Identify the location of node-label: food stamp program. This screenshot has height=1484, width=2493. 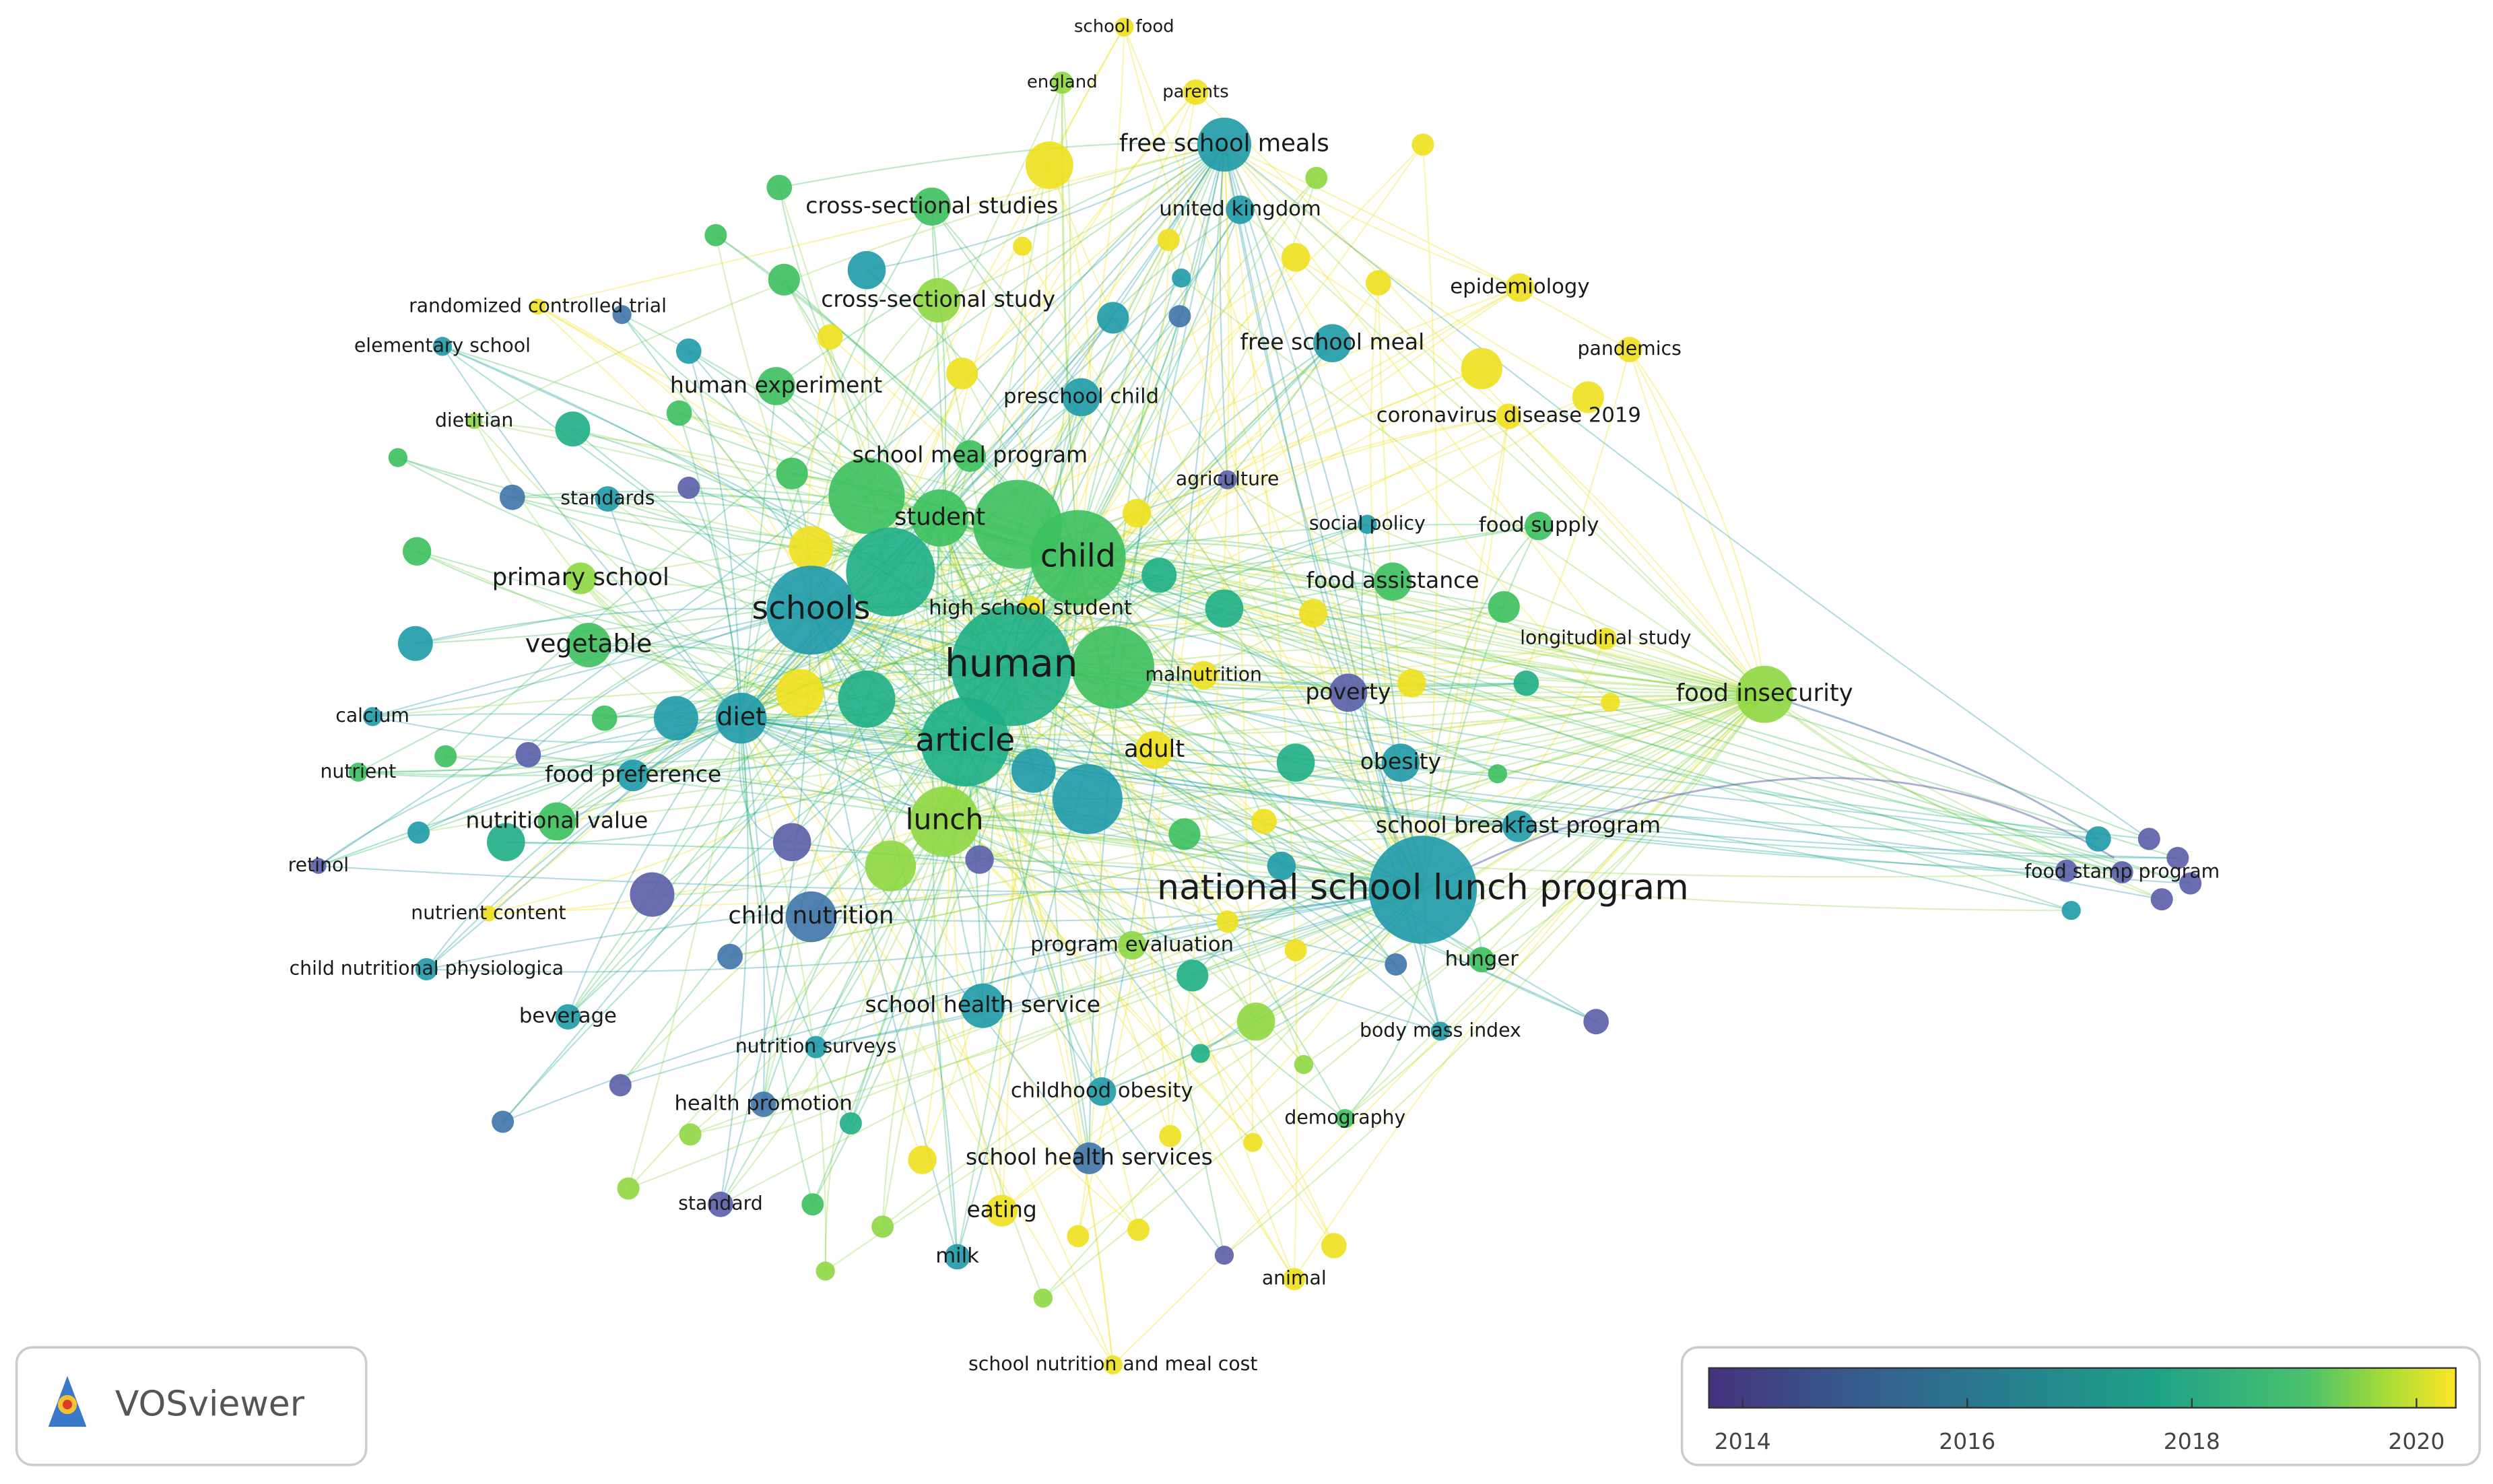
(2122, 871).